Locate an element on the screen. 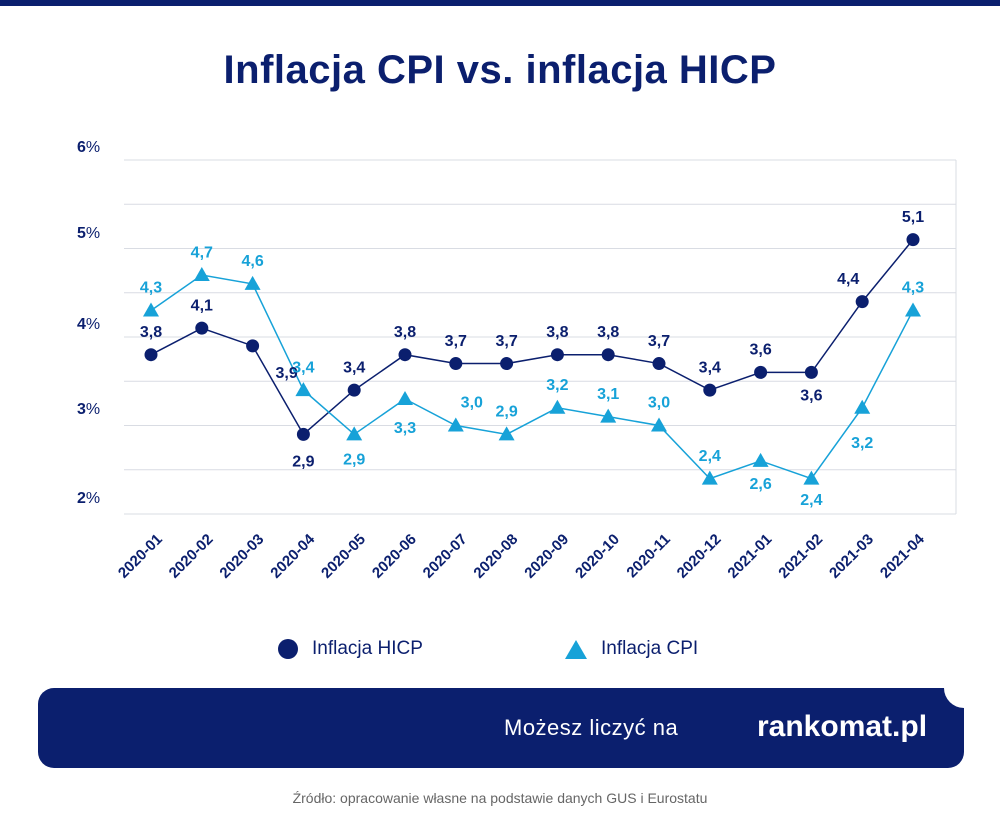 The width and height of the screenshot is (1000, 833). banner-text: Możesz liczyć na is located at coordinates (591, 727).